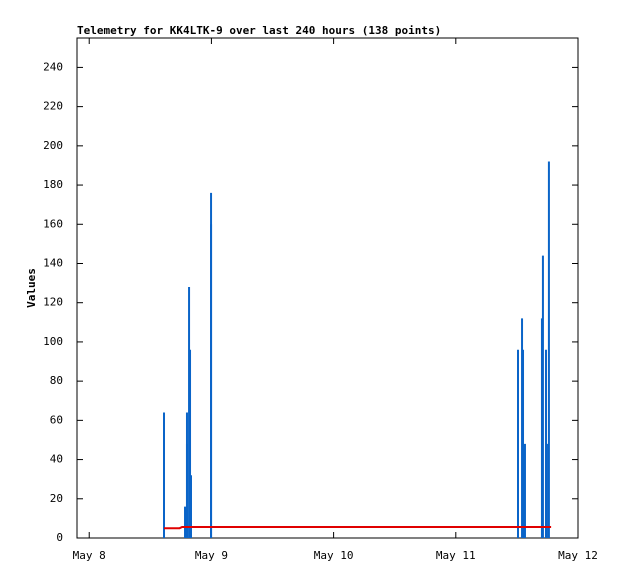 This screenshot has height=579, width=618. What do you see at coordinates (89, 555) in the screenshot?
I see `x-tick-label: May 8` at bounding box center [89, 555].